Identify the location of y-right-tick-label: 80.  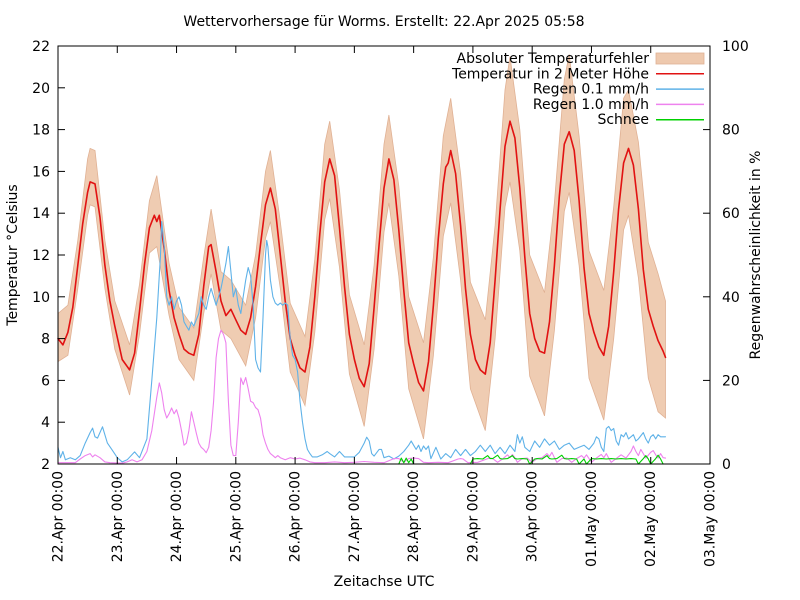
(731, 131).